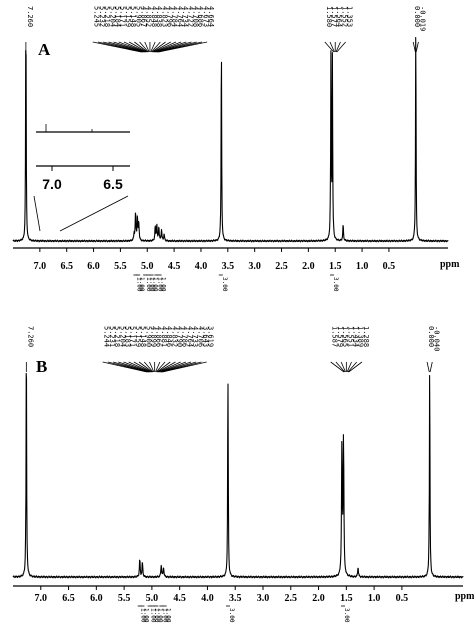 The width and height of the screenshot is (474, 631). I want to click on peak-label: 4.673, so click(206, 16).